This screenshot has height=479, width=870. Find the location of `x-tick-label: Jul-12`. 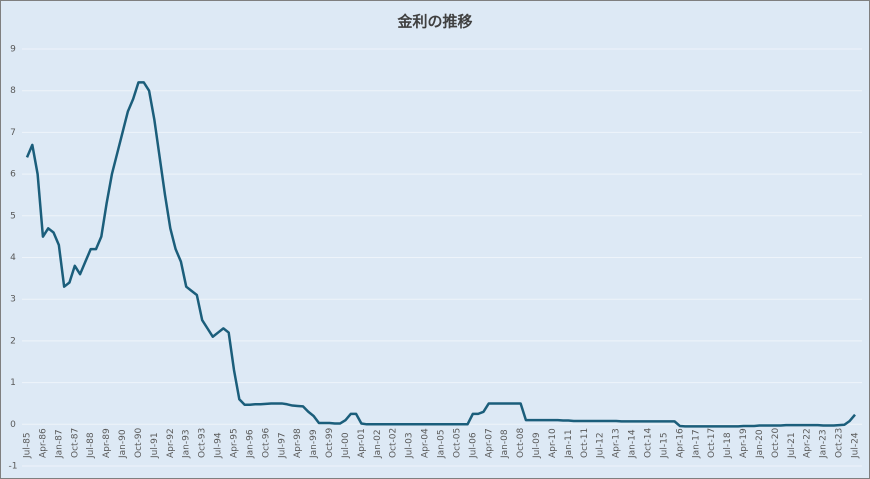

x-tick-label: Jul-12 is located at coordinates (601, 445).